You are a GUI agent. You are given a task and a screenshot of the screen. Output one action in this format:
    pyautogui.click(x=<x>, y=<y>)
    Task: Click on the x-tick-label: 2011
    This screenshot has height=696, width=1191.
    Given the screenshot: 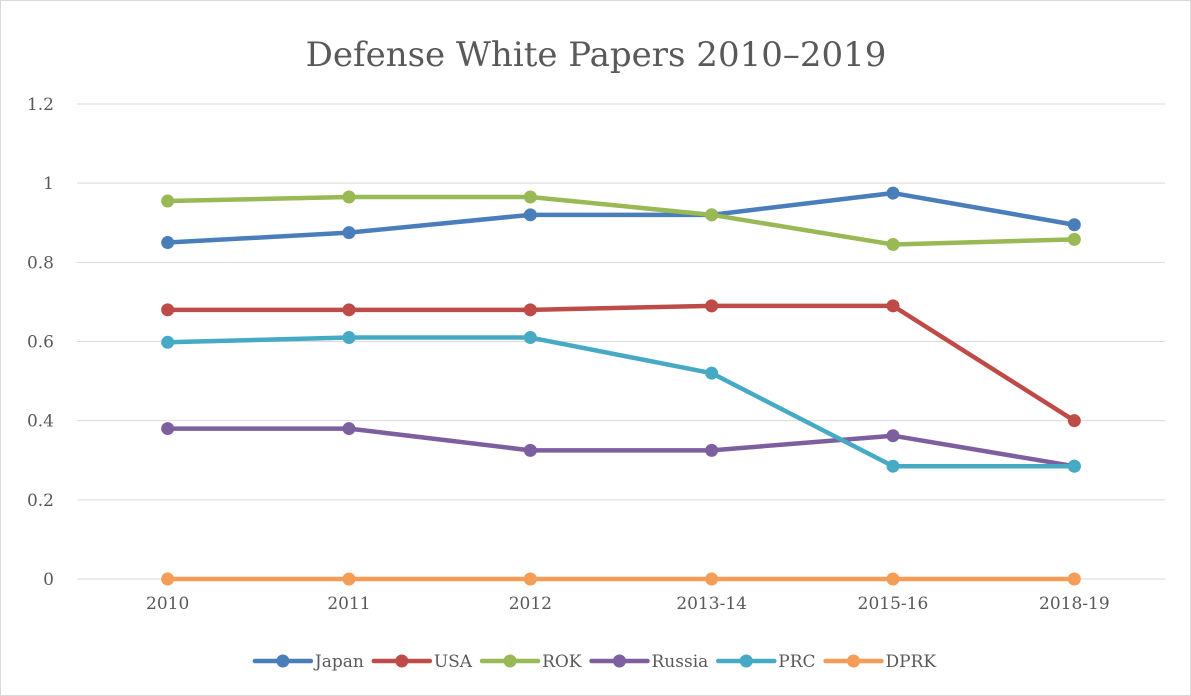 What is the action you would take?
    pyautogui.click(x=348, y=604)
    